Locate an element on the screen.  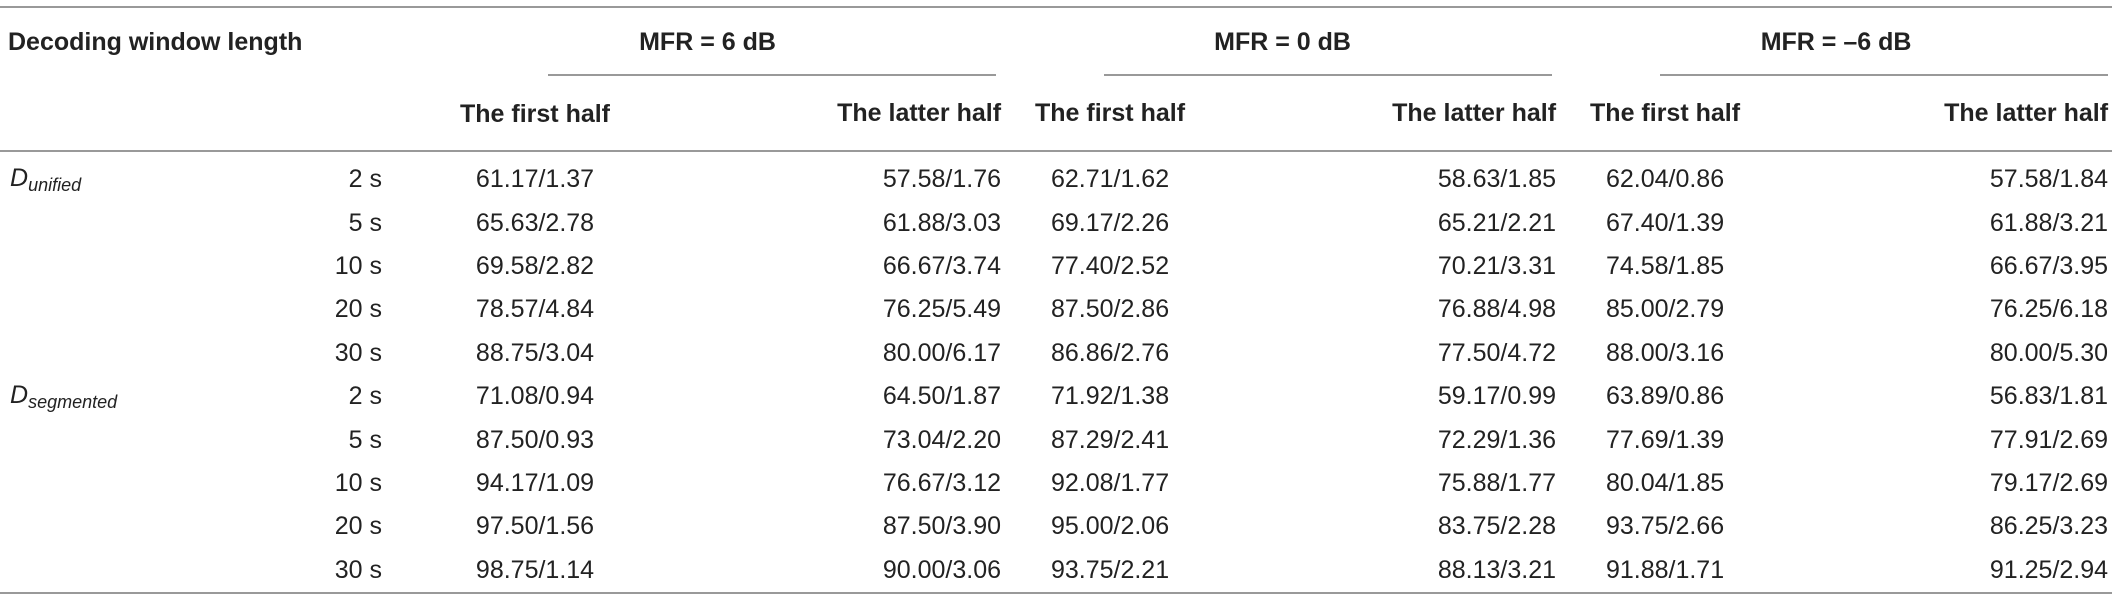
value-cell: 76.25/5.49 is located at coordinates (942, 309).